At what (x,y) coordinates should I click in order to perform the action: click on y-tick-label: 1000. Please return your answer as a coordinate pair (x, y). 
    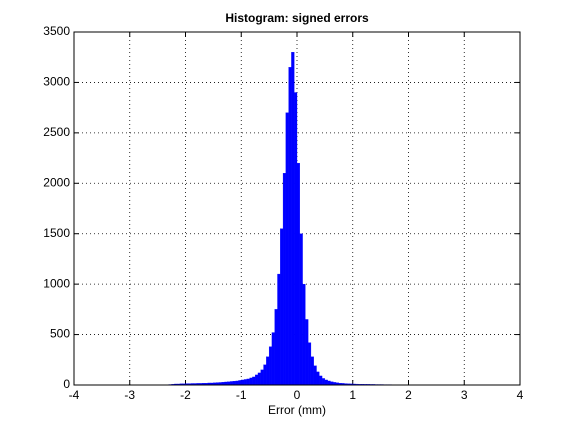
    Looking at the image, I should click on (56, 283).